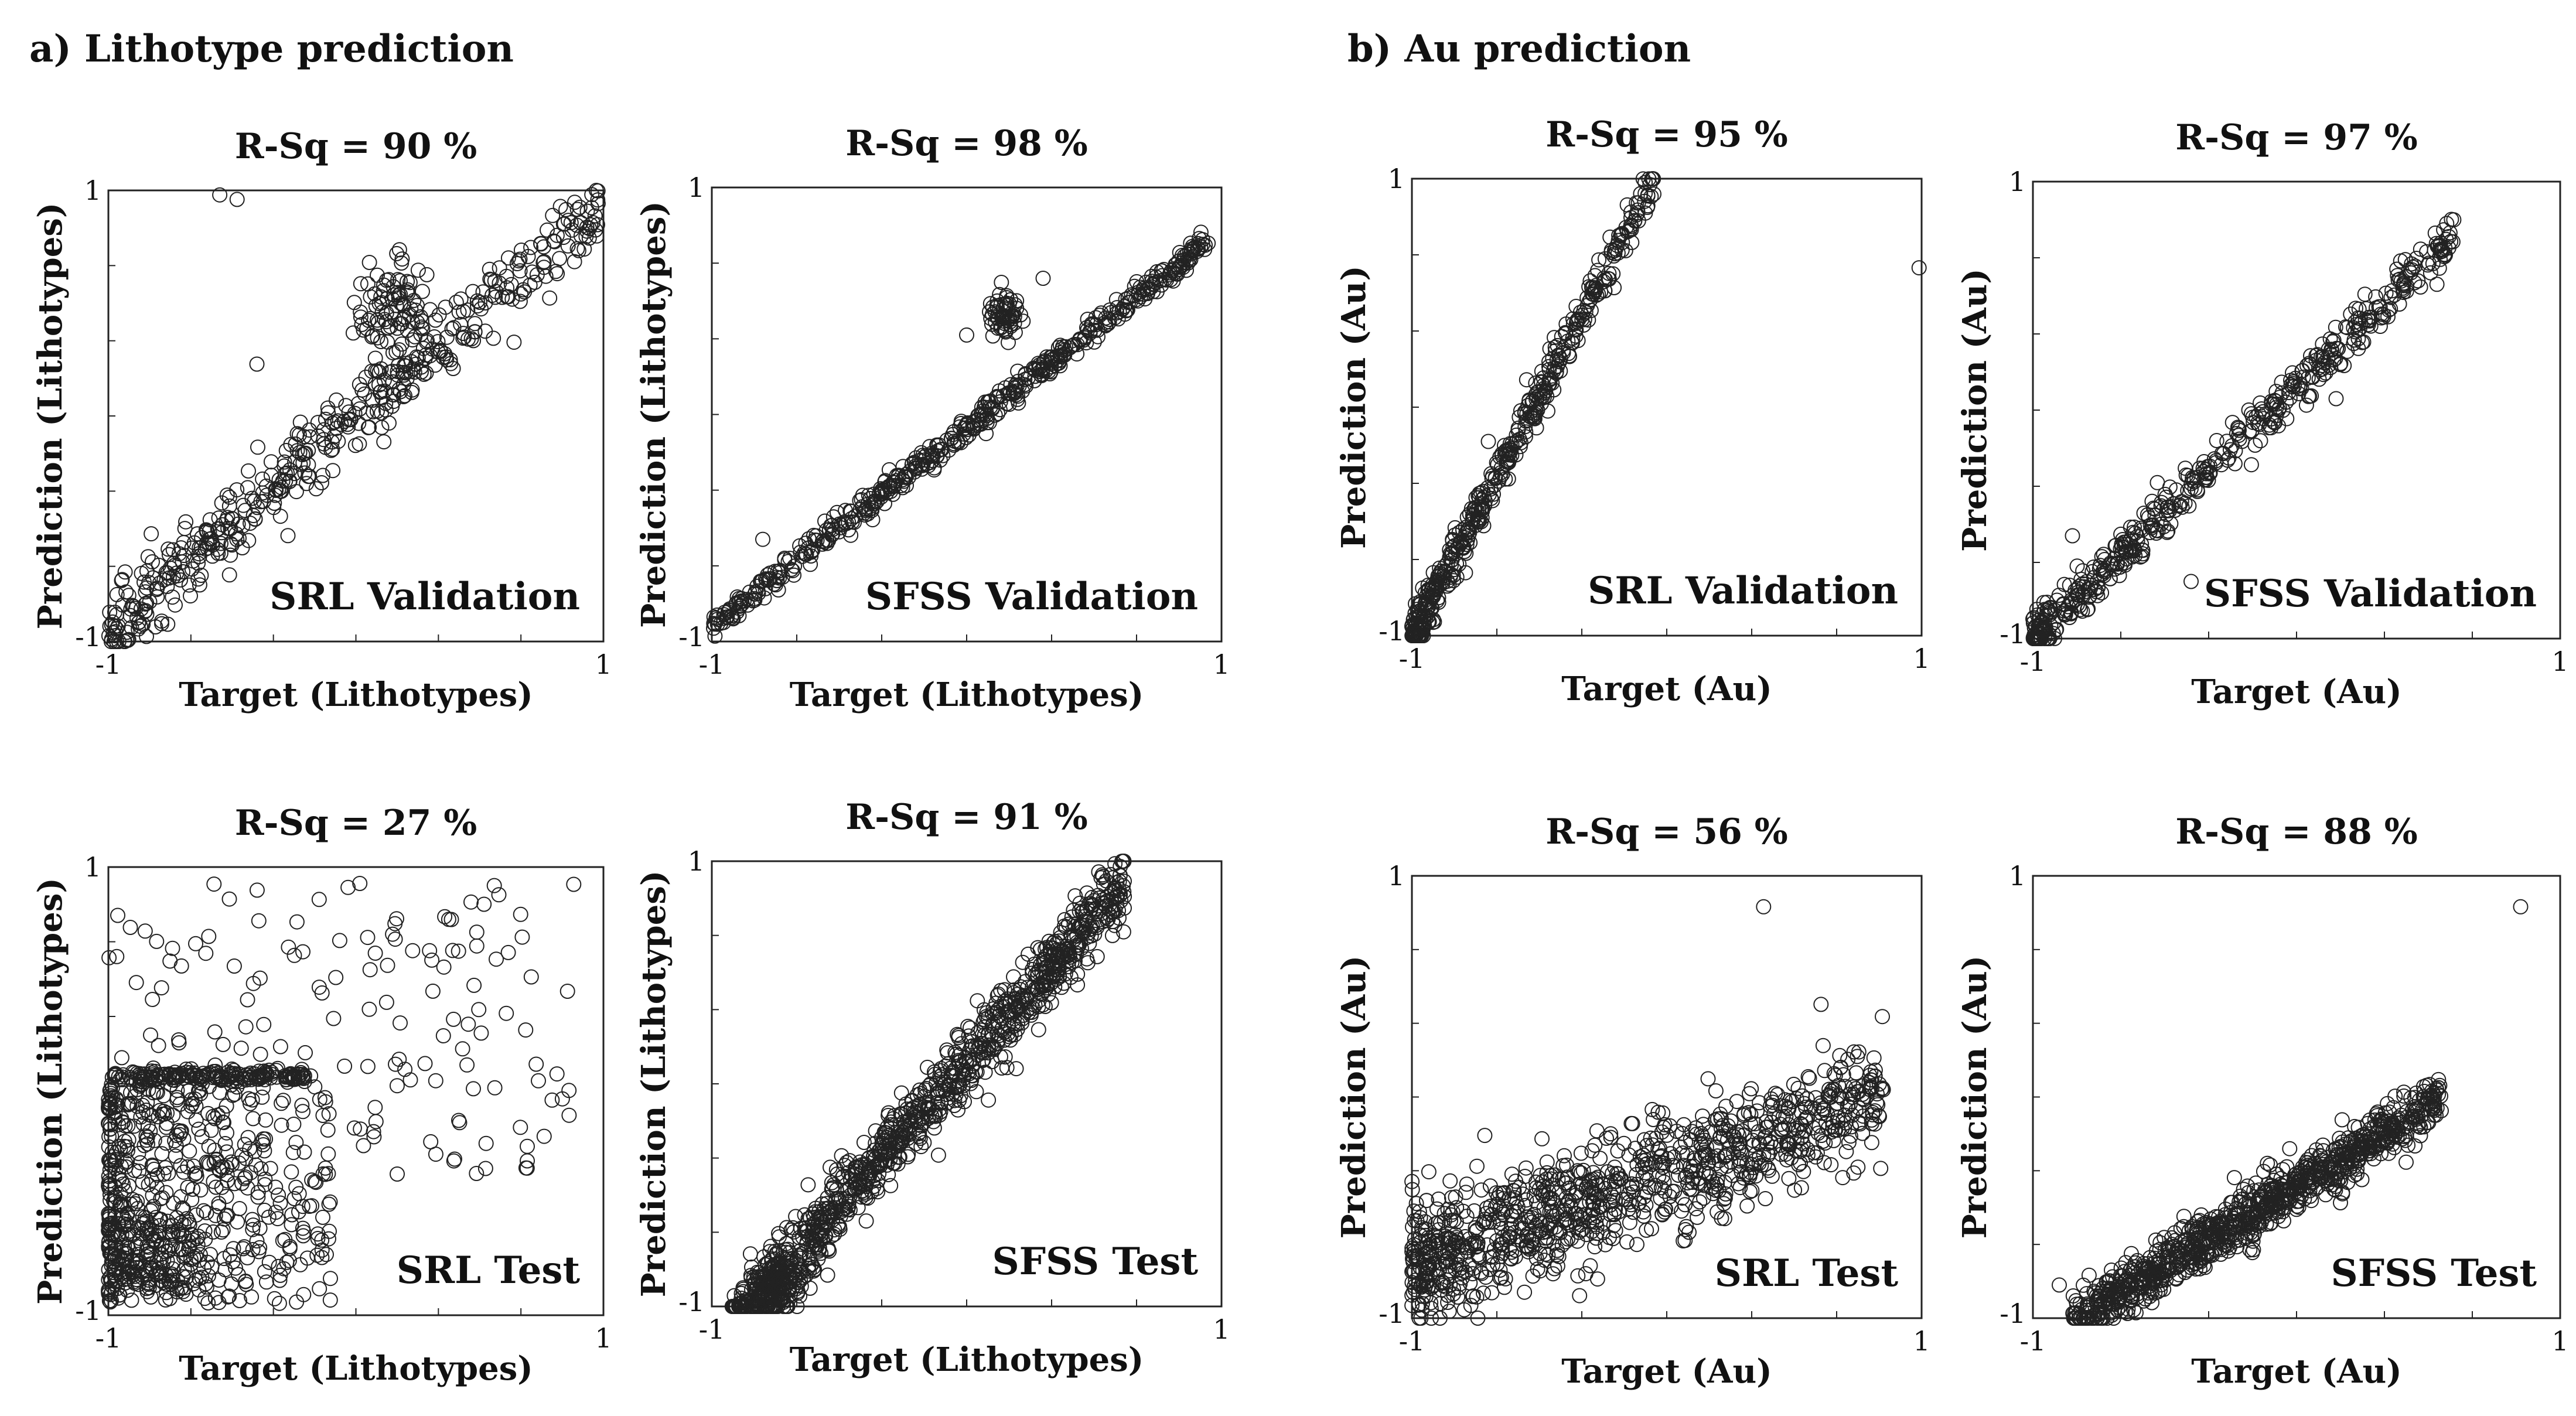  I want to click on chart-title: R-Sq = 91 %, so click(967, 818).